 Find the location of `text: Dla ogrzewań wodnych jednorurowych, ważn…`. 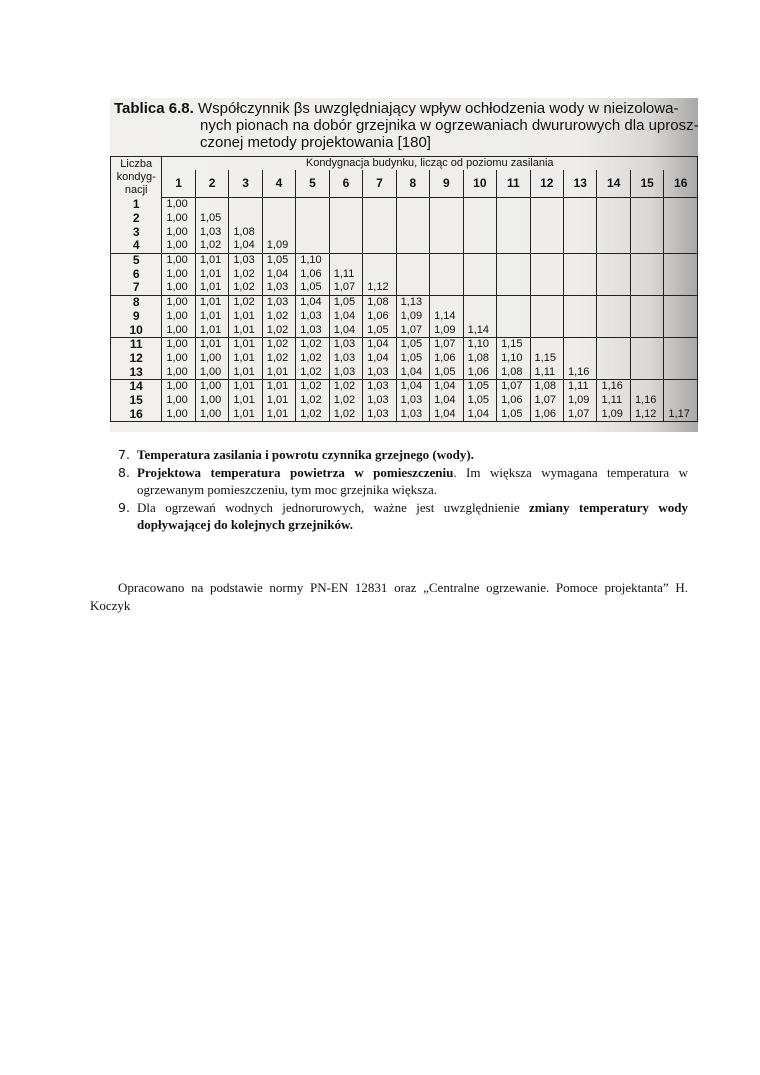

text: Dla ogrzewań wodnych jednorurowych, ważn… is located at coordinates (333, 507).